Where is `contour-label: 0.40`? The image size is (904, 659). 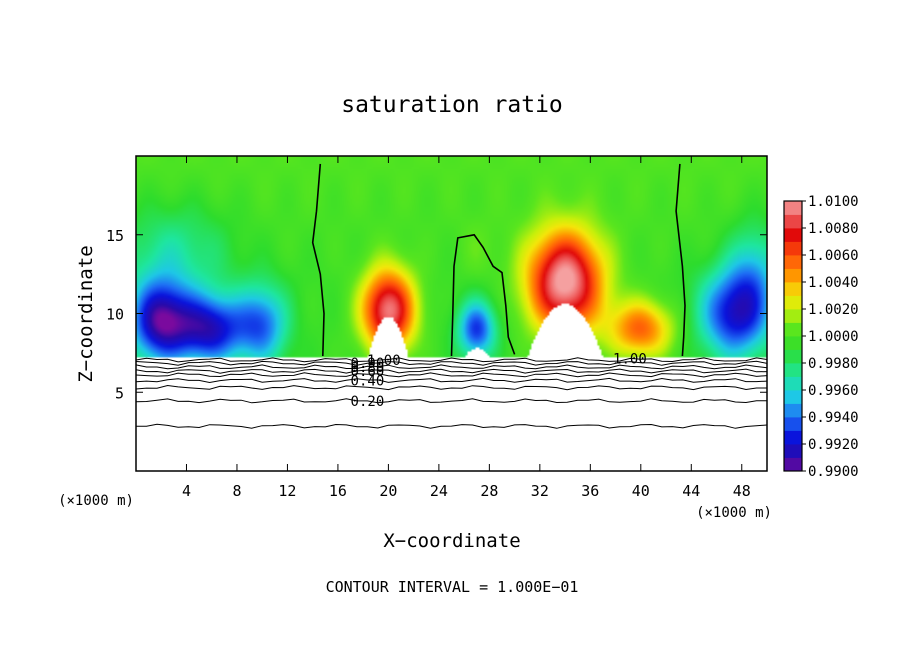
contour-label: 0.40 is located at coordinates (368, 381).